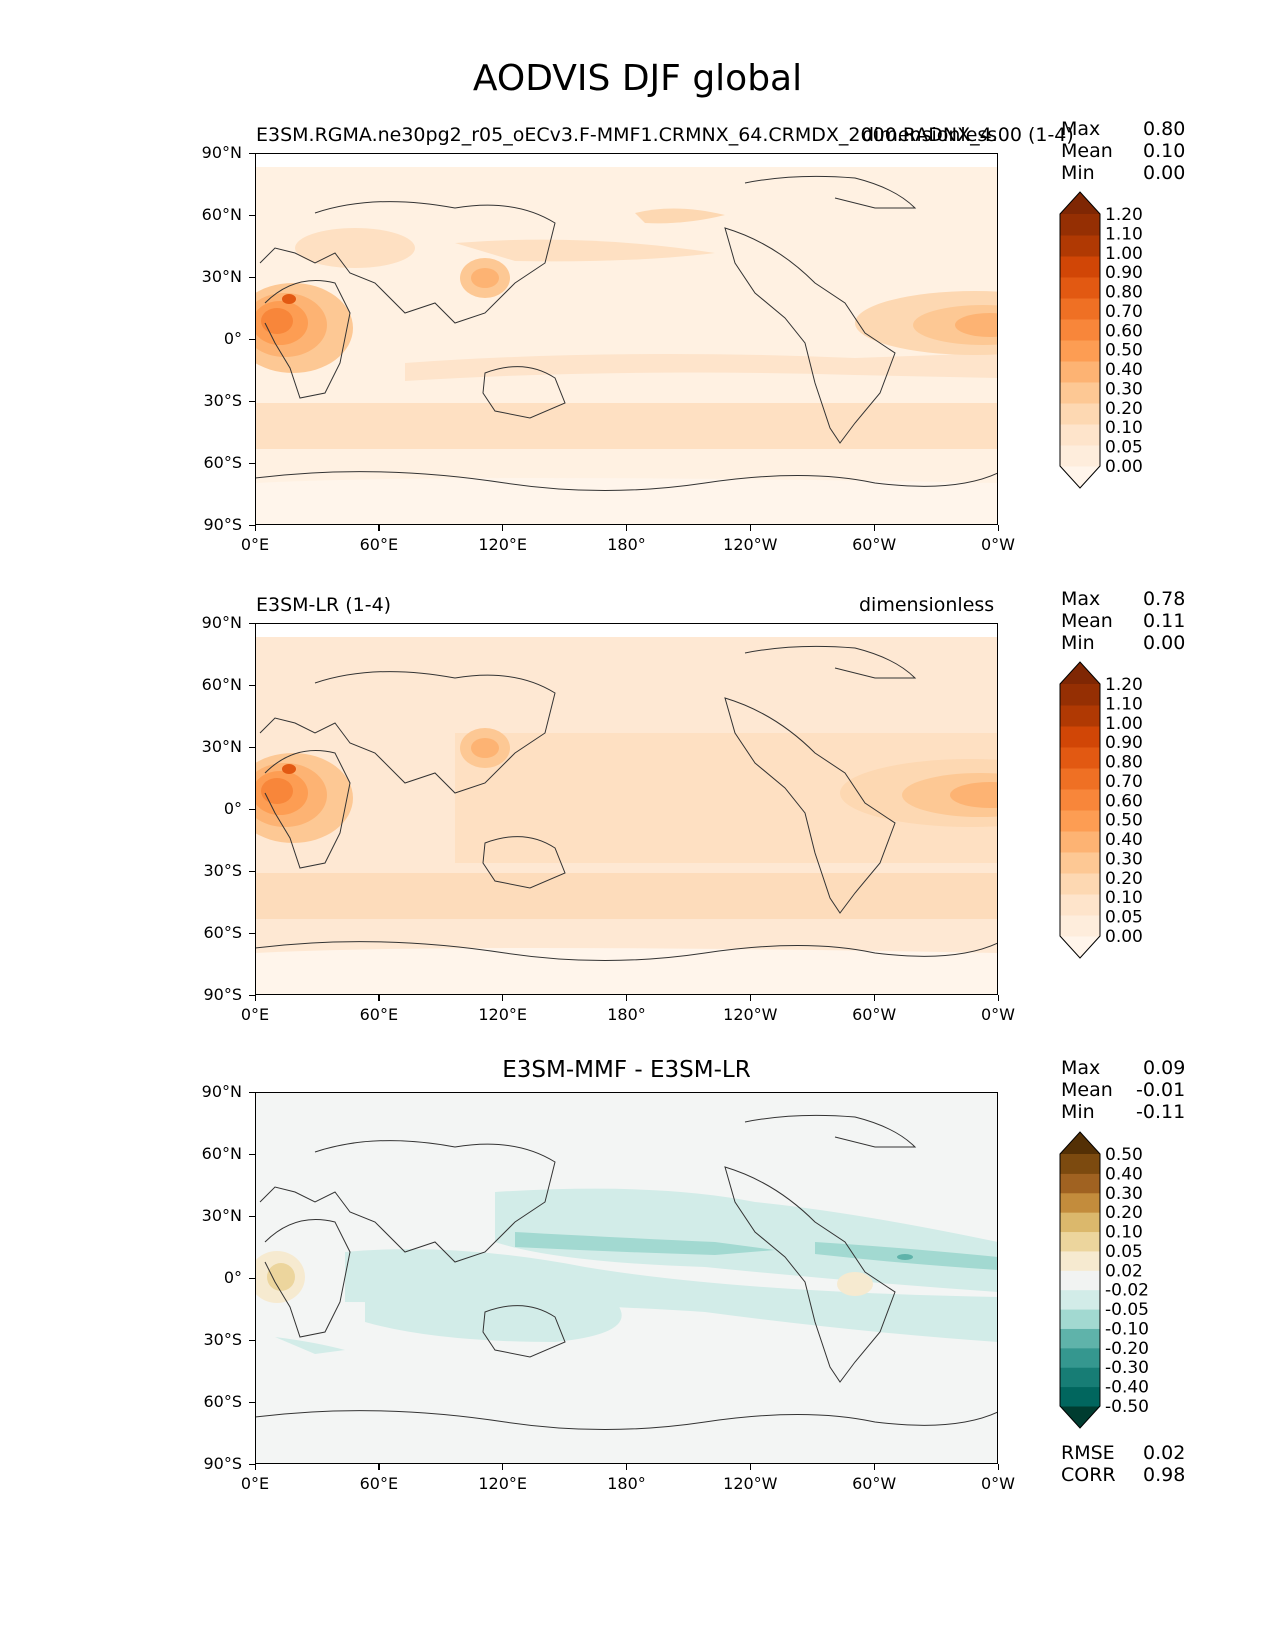 This screenshot has width=1275, height=1650. Describe the element at coordinates (1124, 234) in the screenshot. I see `colorbar-tick-label: 1.10` at that location.